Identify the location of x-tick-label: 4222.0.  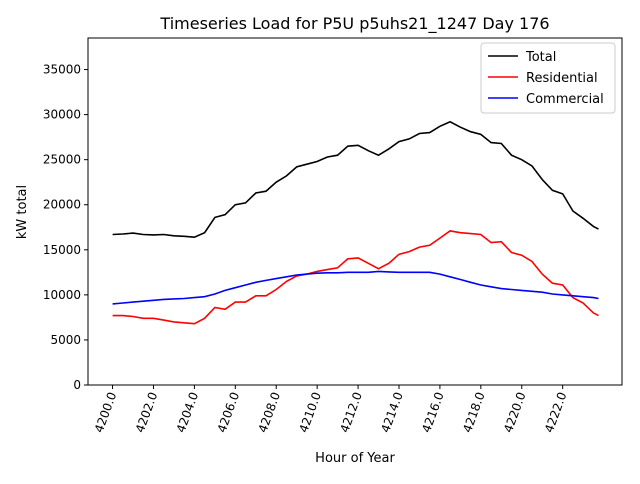
(556, 412).